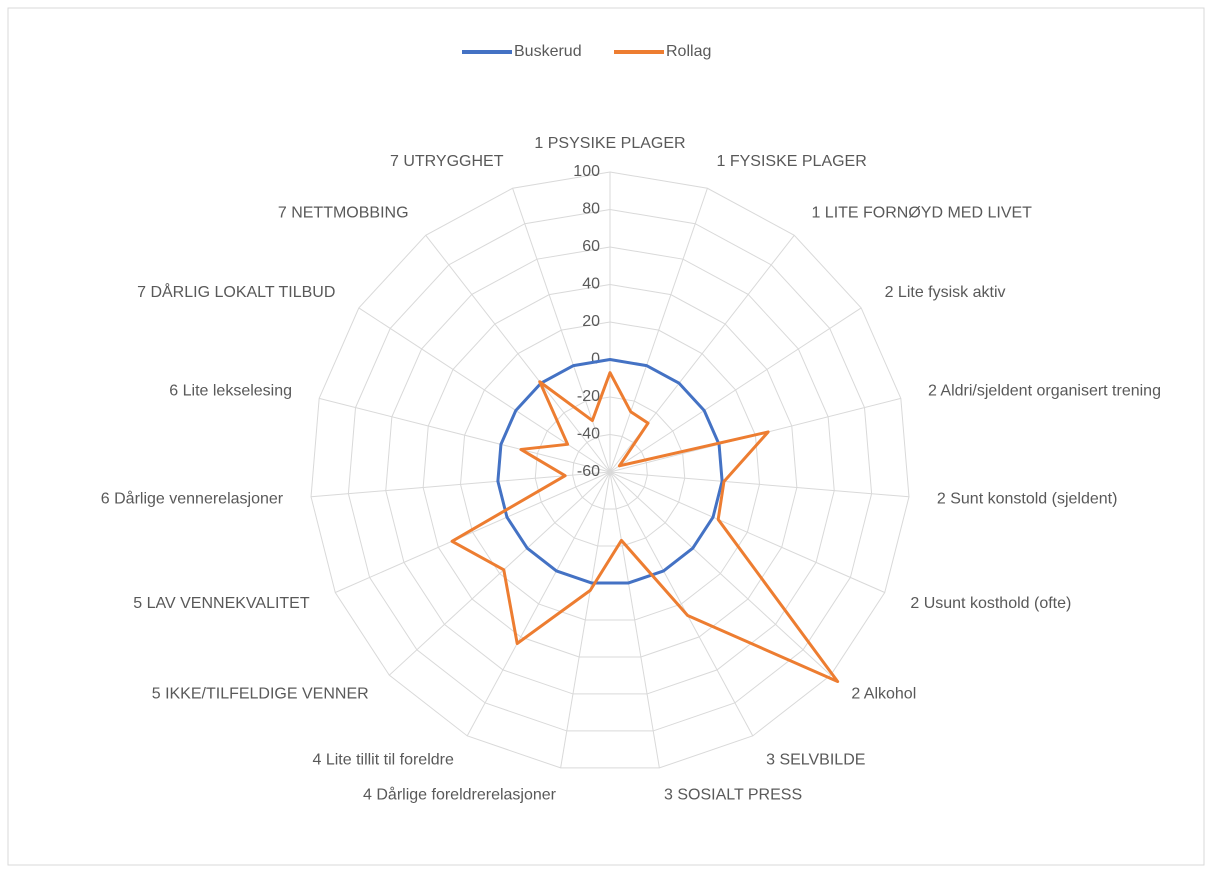 This screenshot has height=878, width=1212. What do you see at coordinates (460, 795) in the screenshot?
I see `category-label: 4 Dårlige foreldrerelasjoner` at bounding box center [460, 795].